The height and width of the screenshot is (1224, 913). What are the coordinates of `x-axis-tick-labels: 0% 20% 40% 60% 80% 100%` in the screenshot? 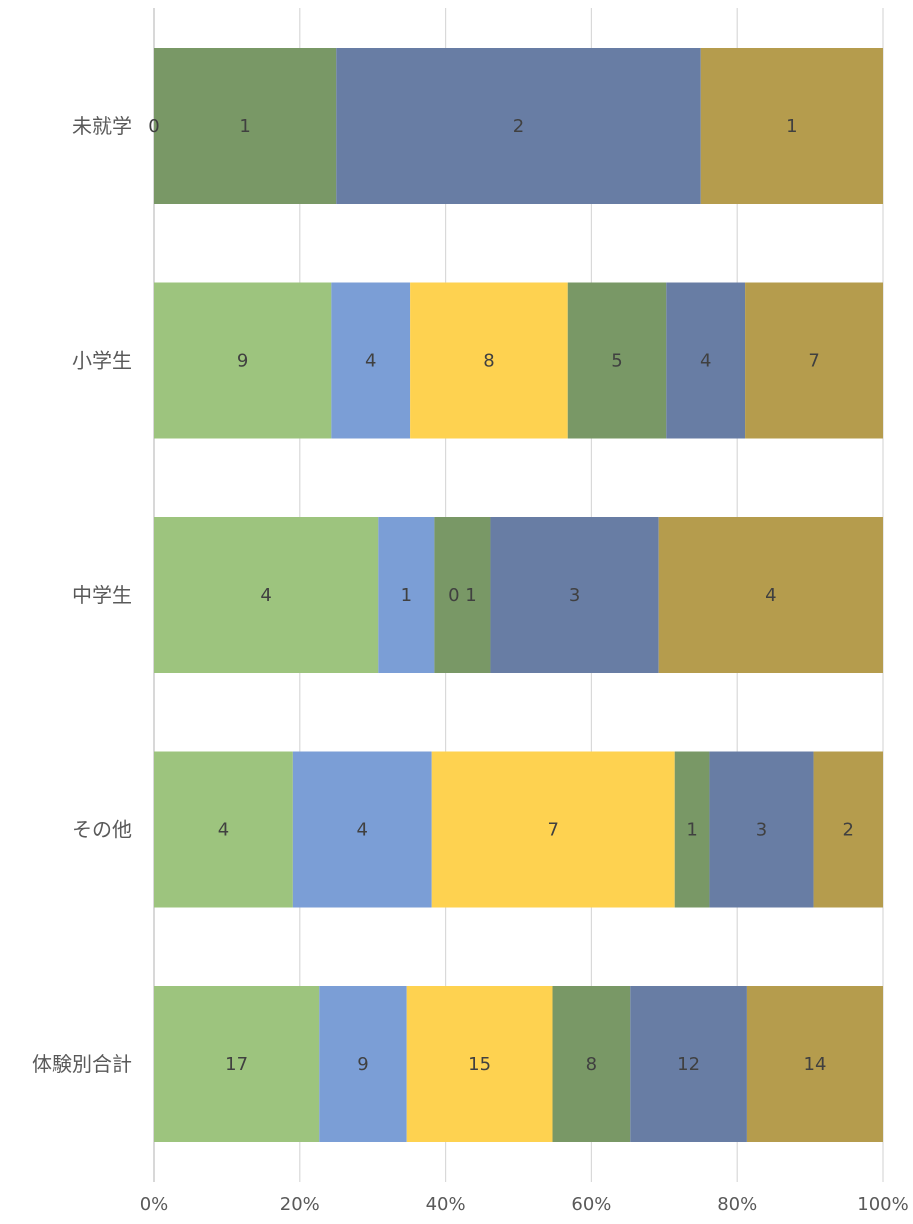 It's located at (524, 1204).